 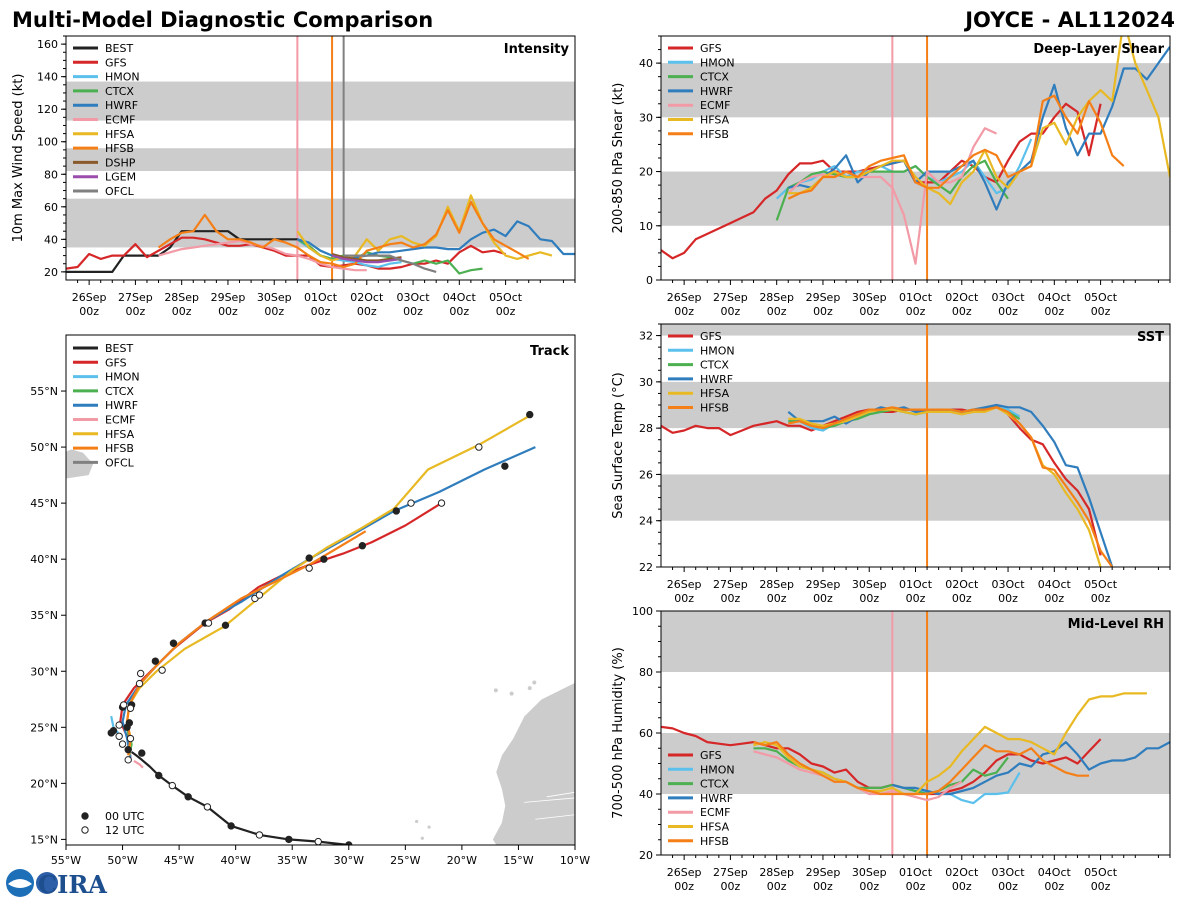 What do you see at coordinates (537, 49) in the screenshot?
I see `panel-title: Intensity` at bounding box center [537, 49].